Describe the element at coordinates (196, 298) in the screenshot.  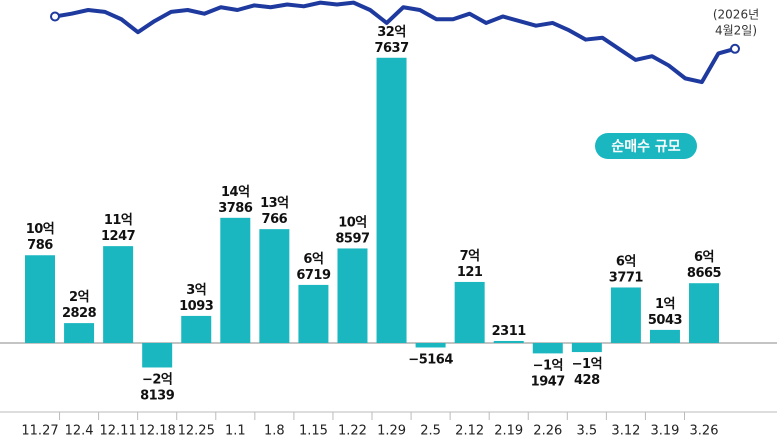
I see `value-label: 3억 1093` at that location.